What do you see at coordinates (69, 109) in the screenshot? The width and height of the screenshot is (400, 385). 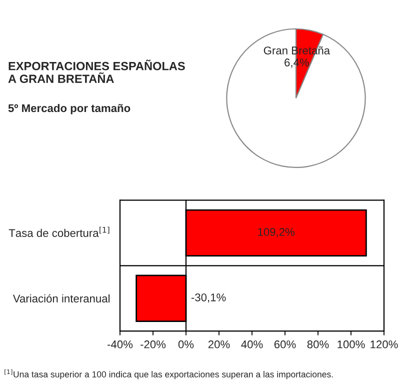 I see `text: 5º Mercado por tamaño` at bounding box center [69, 109].